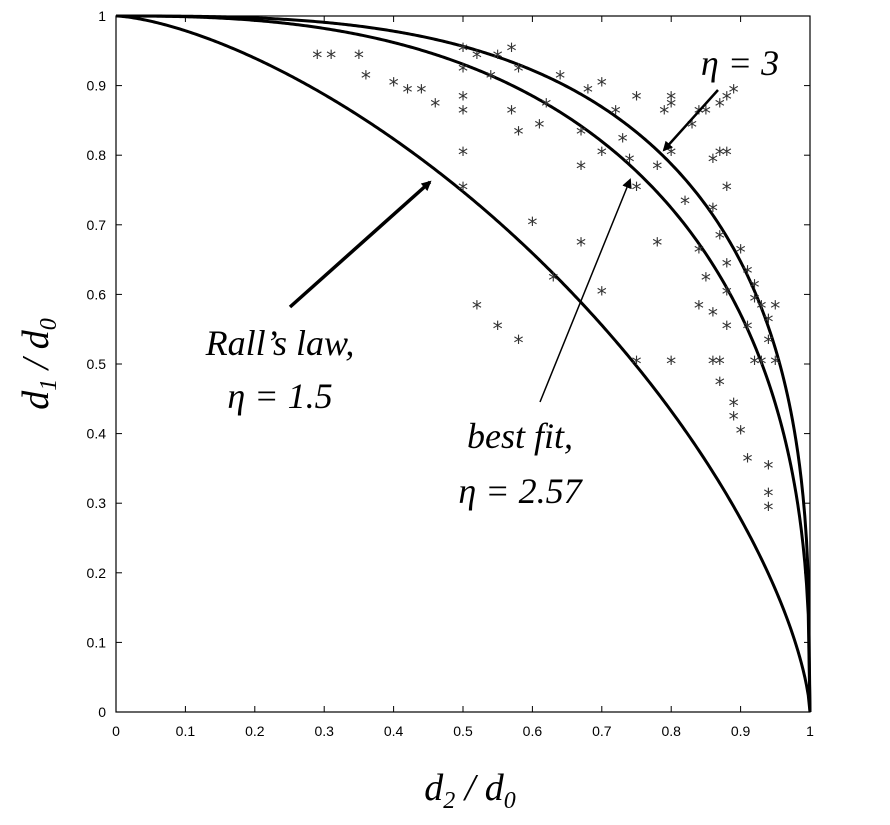 This screenshot has width=890, height=825. I want to click on y-tick-label: 1, so click(102, 16).